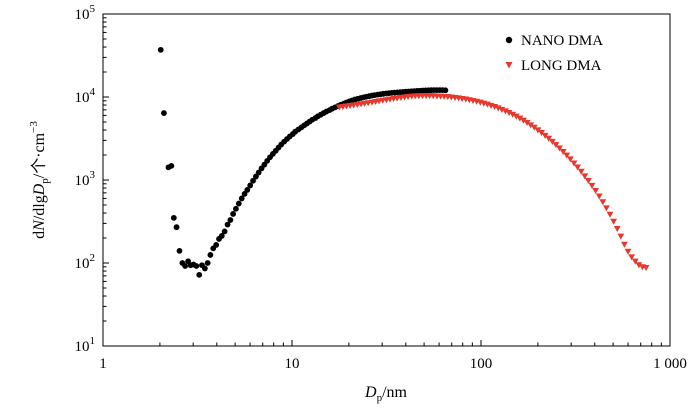 Image resolution: width=700 pixels, height=411 pixels. I want to click on y-tick-label: 10¹, so click(85, 345).